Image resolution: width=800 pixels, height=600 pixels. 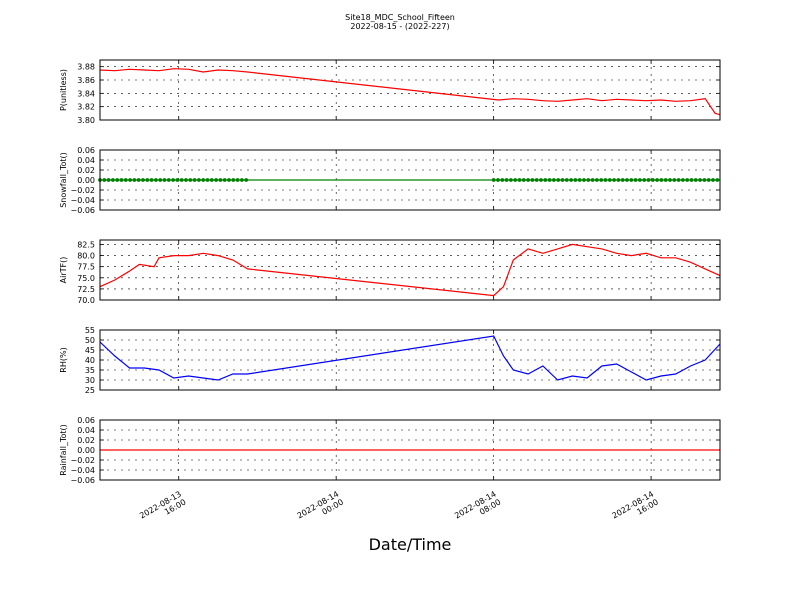 What do you see at coordinates (86, 107) in the screenshot?
I see `y-tick-label: 3.82` at bounding box center [86, 107].